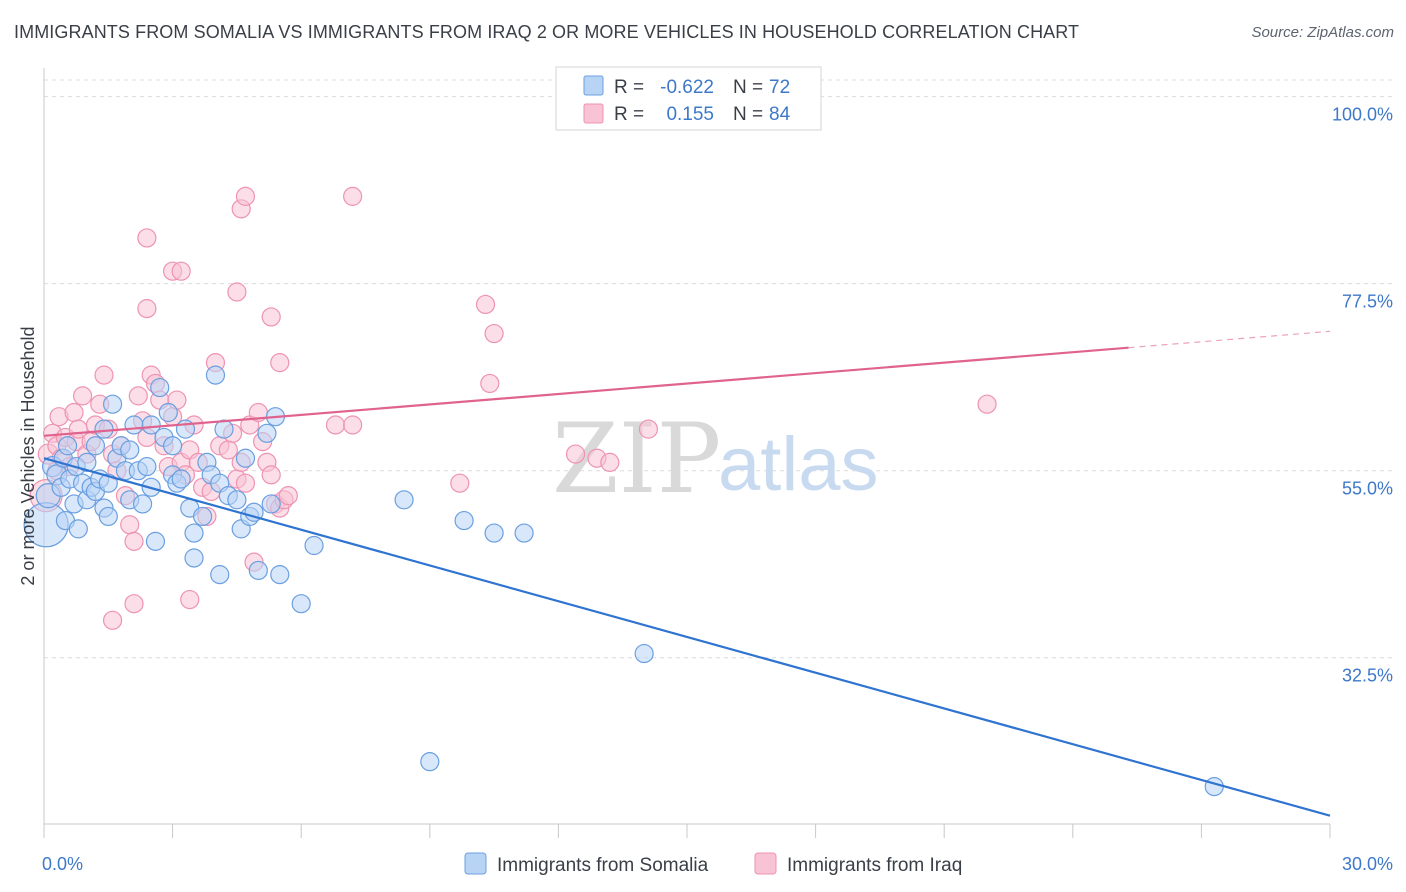 This screenshot has width=1406, height=892. I want to click on y-tick-label: 32.5%, so click(1367, 676).